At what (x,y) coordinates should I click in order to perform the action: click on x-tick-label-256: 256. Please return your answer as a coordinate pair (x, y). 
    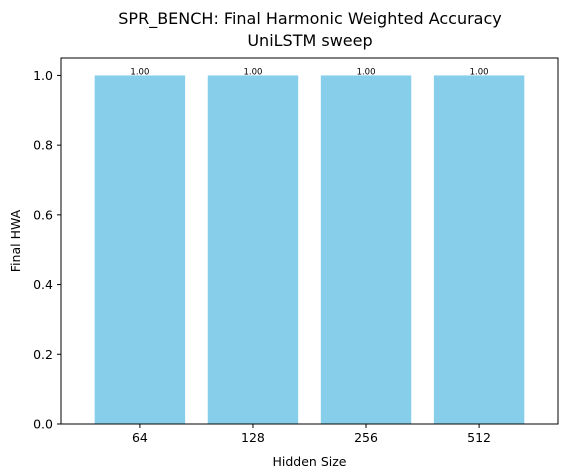
    Looking at the image, I should click on (366, 437).